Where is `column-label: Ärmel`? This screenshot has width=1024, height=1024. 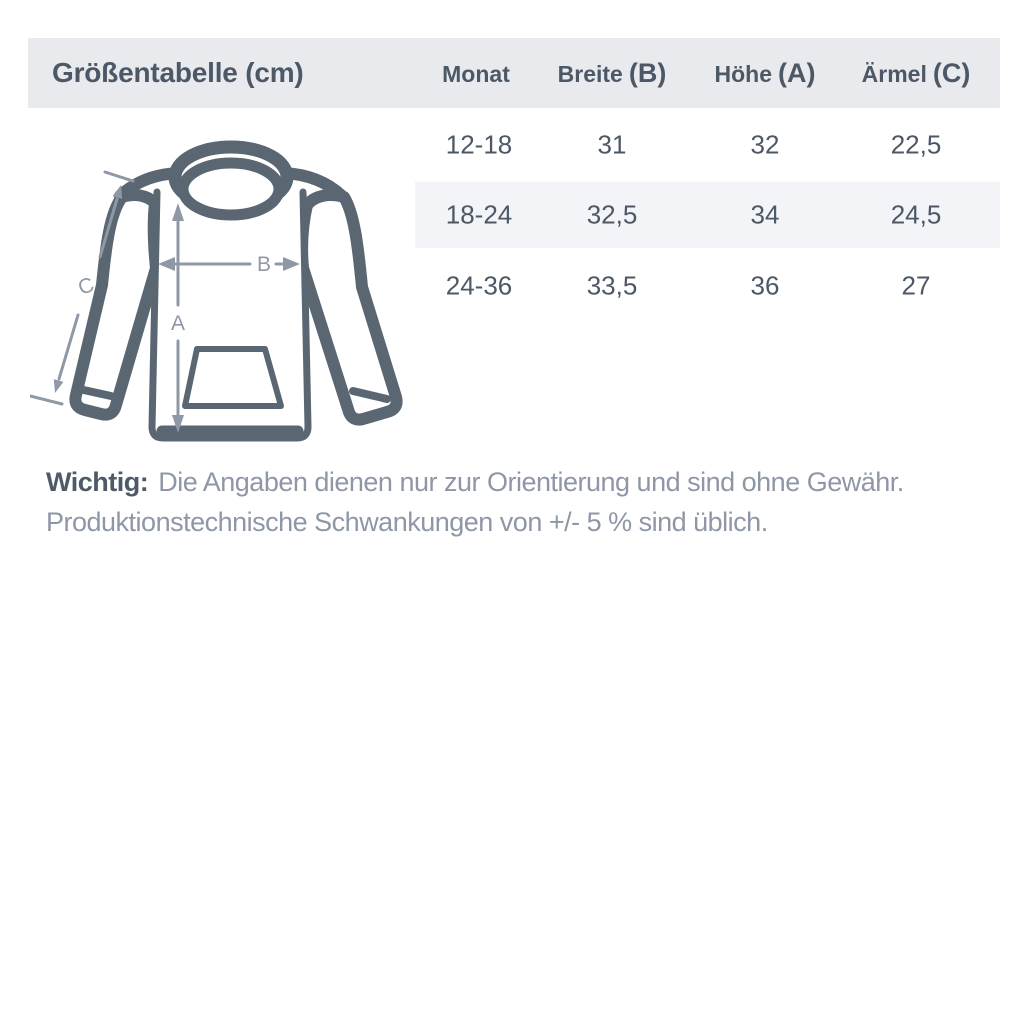
column-label: Ärmel is located at coordinates (894, 74).